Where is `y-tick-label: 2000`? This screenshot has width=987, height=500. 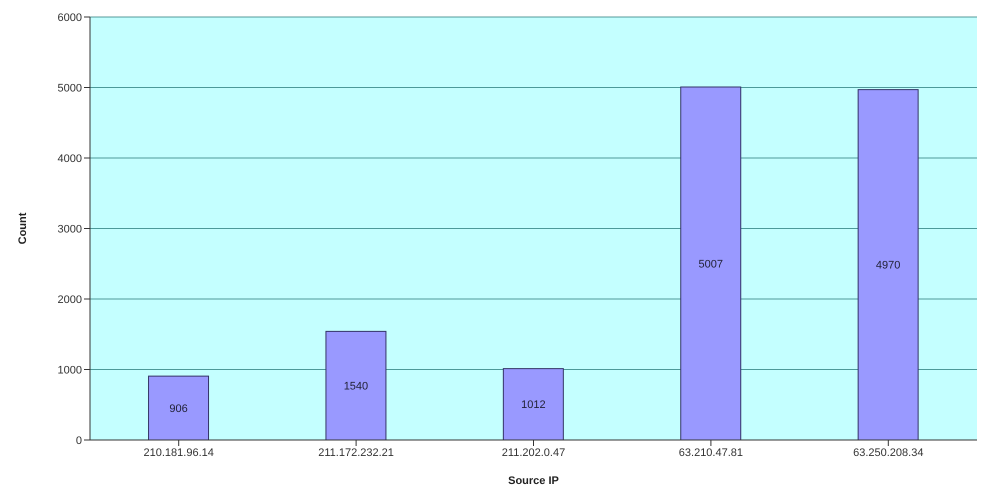 y-tick-label: 2000 is located at coordinates (70, 300).